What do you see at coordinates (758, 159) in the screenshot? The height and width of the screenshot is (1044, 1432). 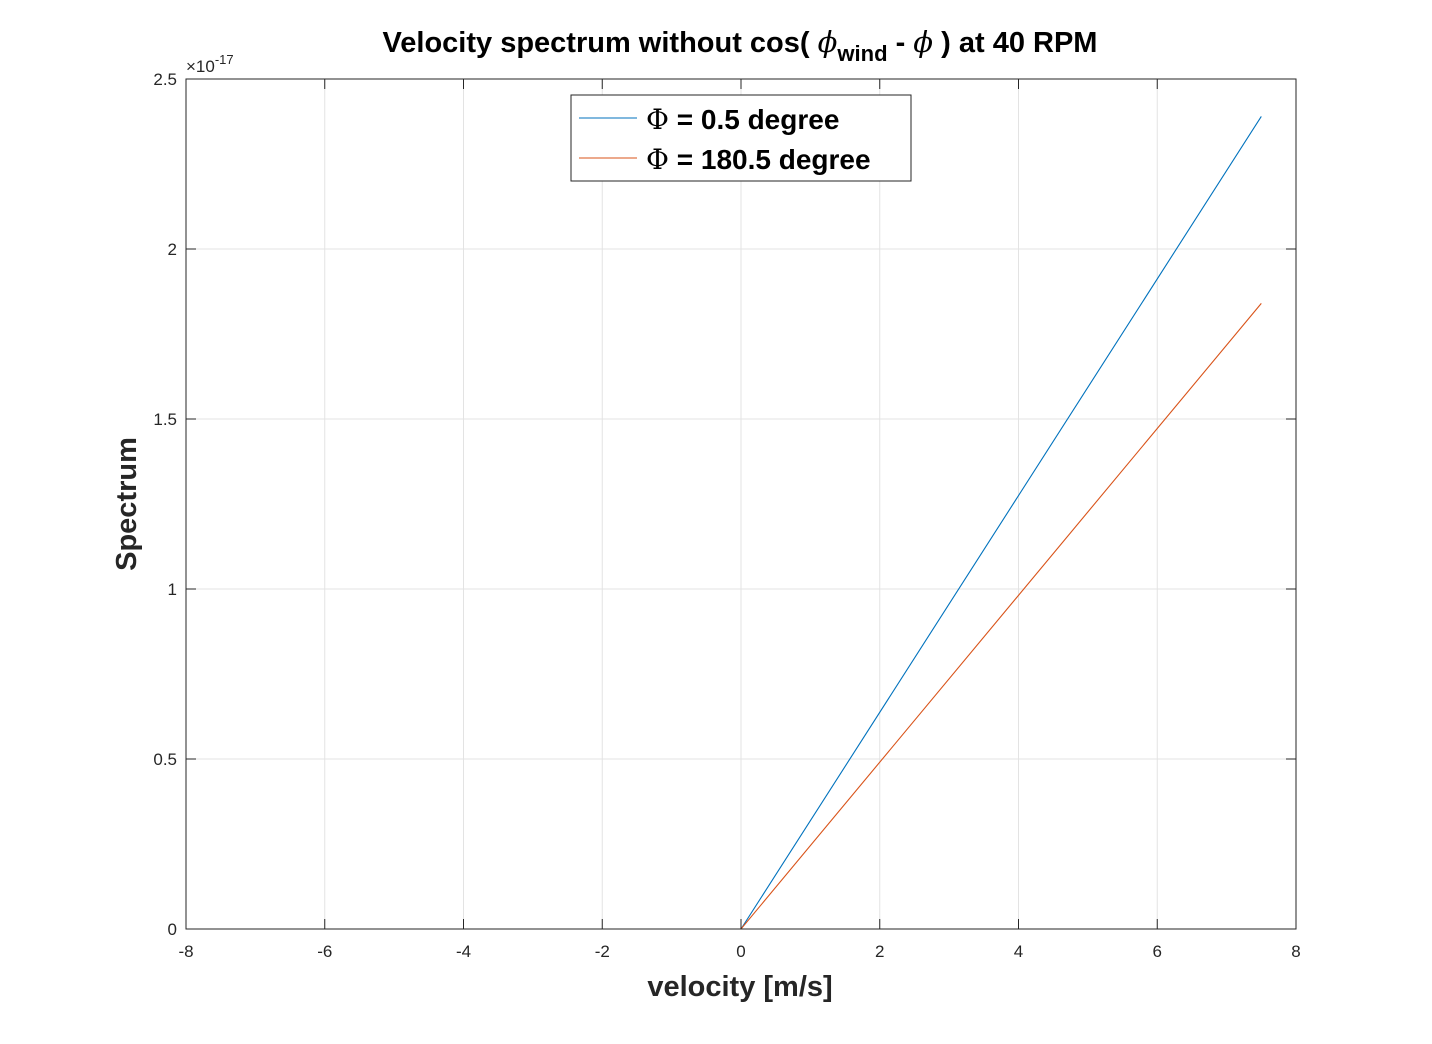 I see `legend-entry-1: Φ = 180.5 degree` at bounding box center [758, 159].